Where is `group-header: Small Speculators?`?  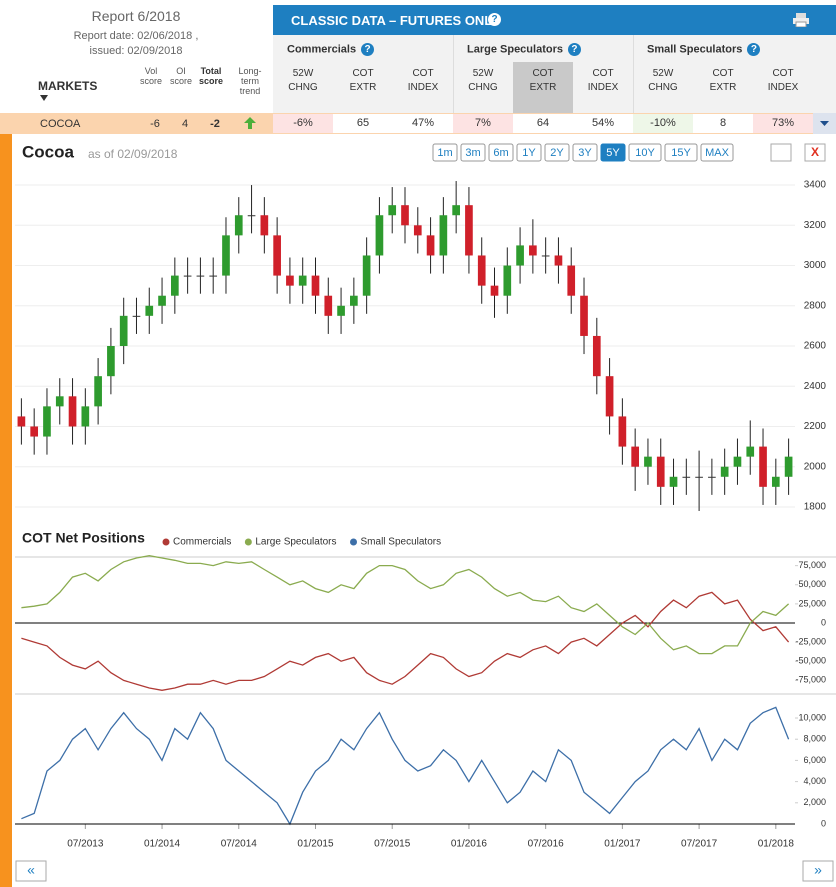
group-header: Small Speculators? is located at coordinates (704, 49).